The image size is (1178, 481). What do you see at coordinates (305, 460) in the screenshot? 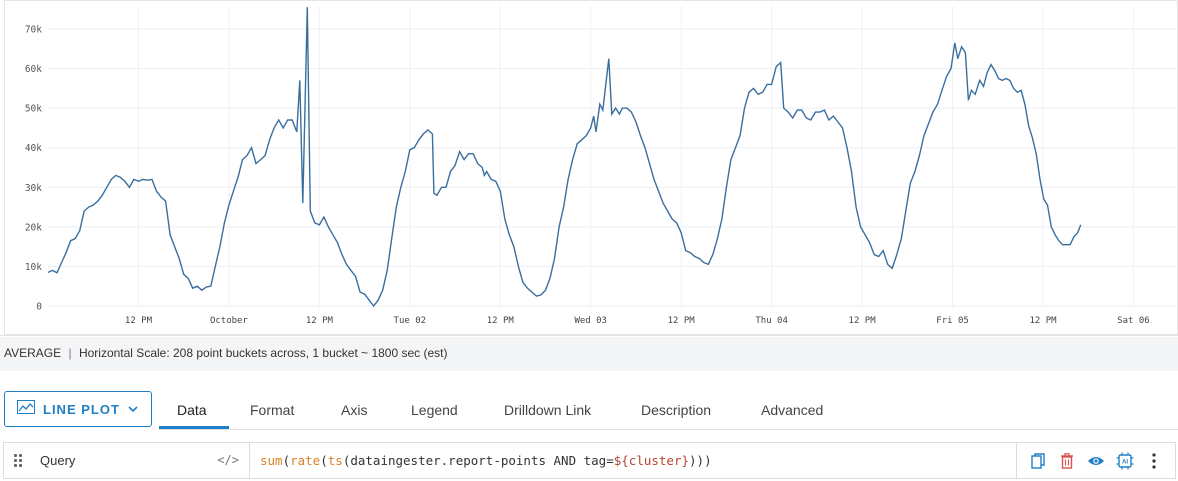
I see `expr-fn-rate: rate` at bounding box center [305, 460].